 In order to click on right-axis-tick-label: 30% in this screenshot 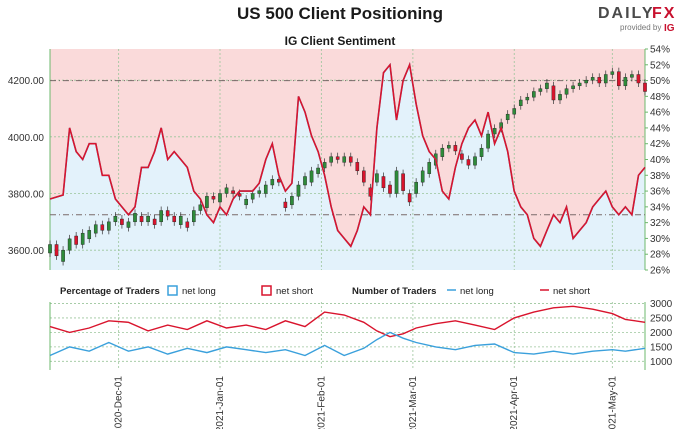, I will do `click(660, 239)`.